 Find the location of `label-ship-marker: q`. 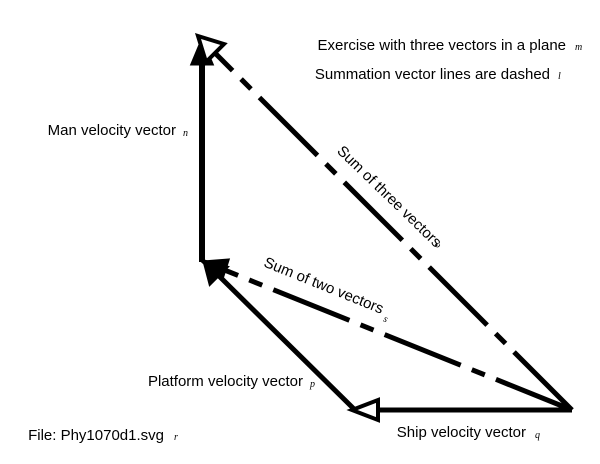

label-ship-marker: q is located at coordinates (537, 435).